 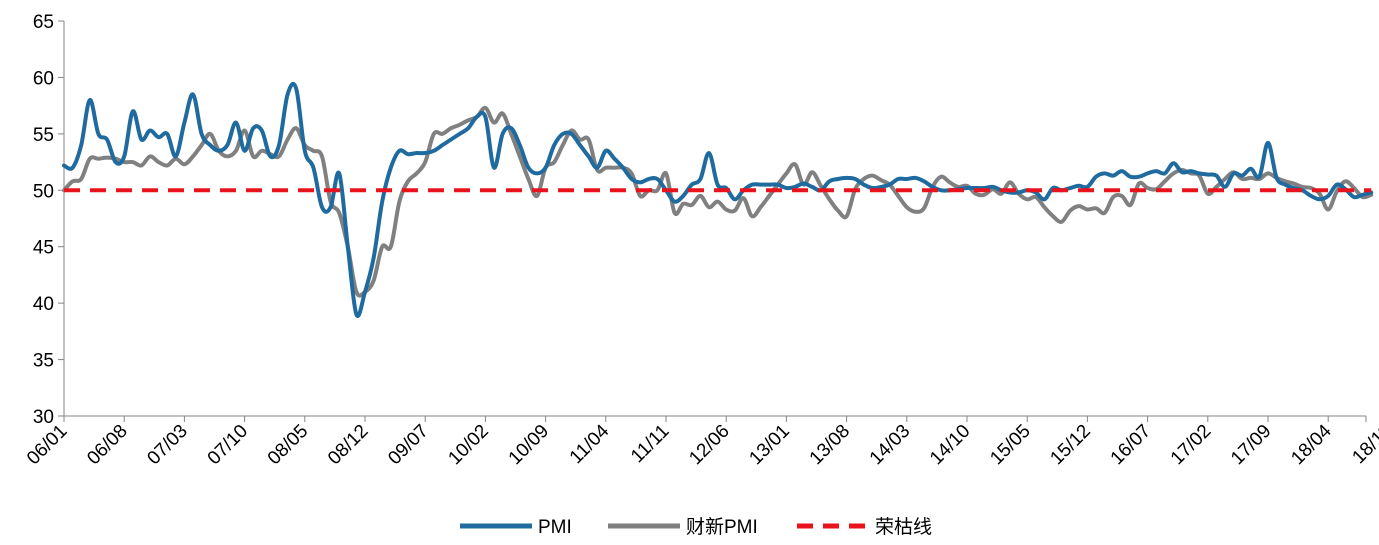 What do you see at coordinates (555, 527) in the screenshot?
I see `legend-label: PMI` at bounding box center [555, 527].